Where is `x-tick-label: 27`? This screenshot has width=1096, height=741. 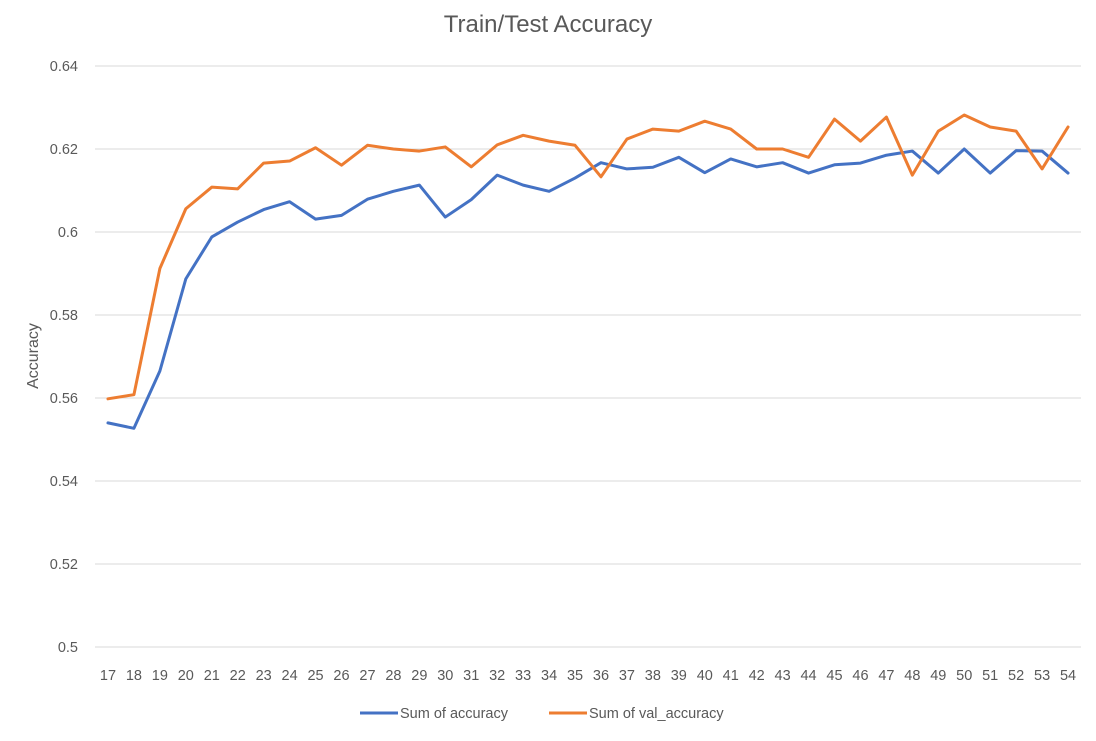 x-tick-label: 27 is located at coordinates (367, 676).